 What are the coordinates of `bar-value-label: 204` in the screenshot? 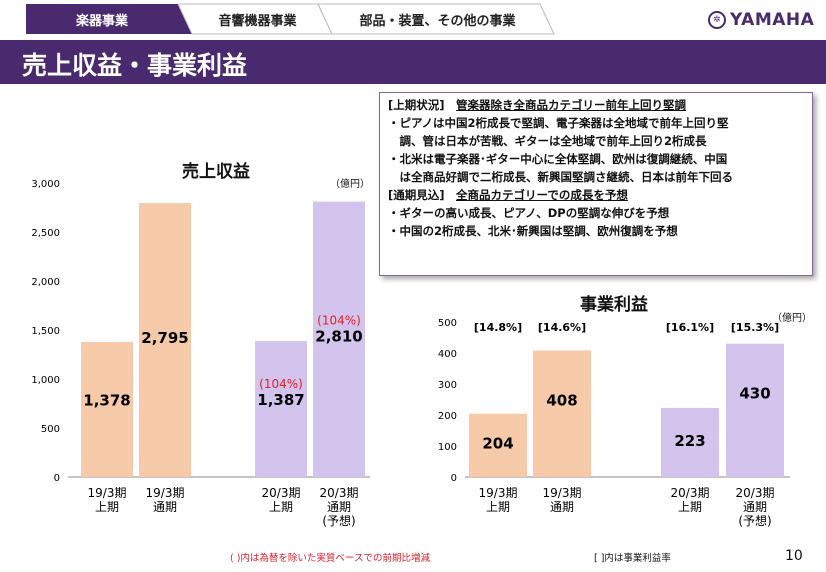 It's located at (497, 444).